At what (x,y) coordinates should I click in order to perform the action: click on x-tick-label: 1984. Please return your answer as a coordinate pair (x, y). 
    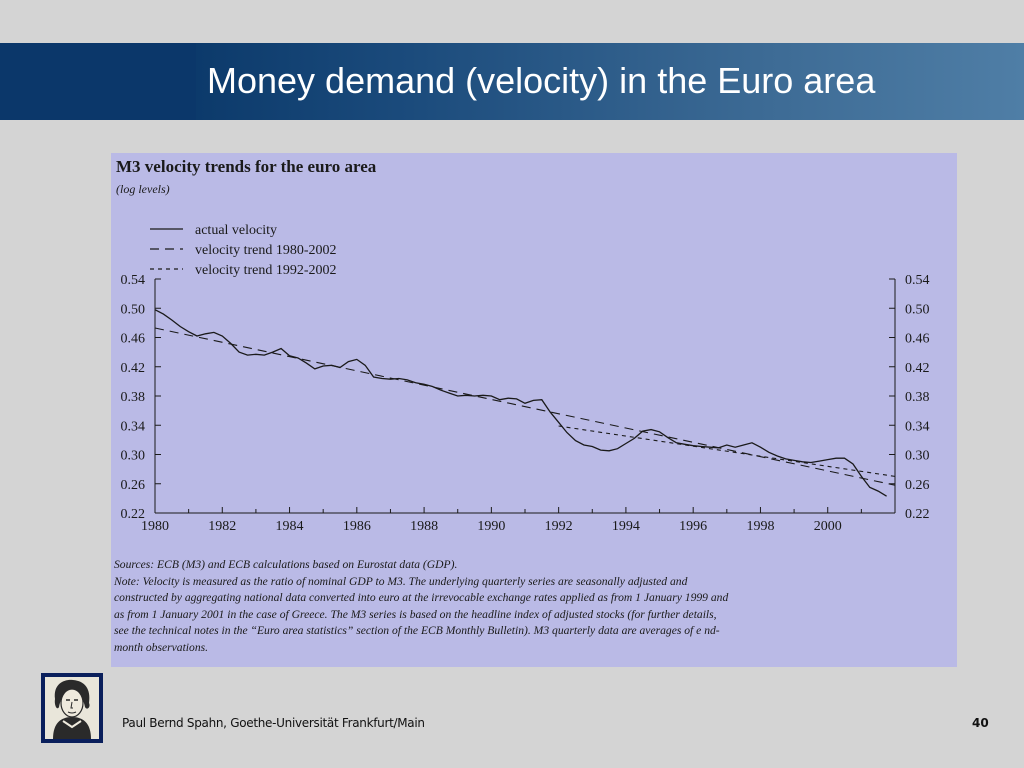
    Looking at the image, I should click on (290, 526).